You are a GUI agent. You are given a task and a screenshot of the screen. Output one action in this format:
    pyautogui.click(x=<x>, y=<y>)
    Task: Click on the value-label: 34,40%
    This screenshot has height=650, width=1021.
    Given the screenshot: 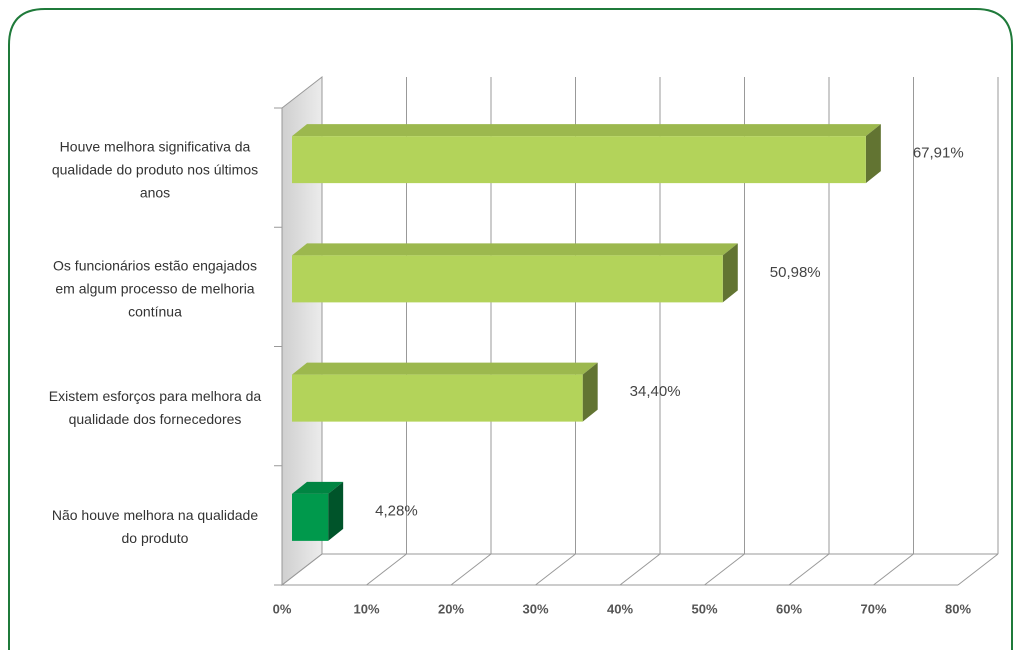 What is the action you would take?
    pyautogui.click(x=655, y=391)
    